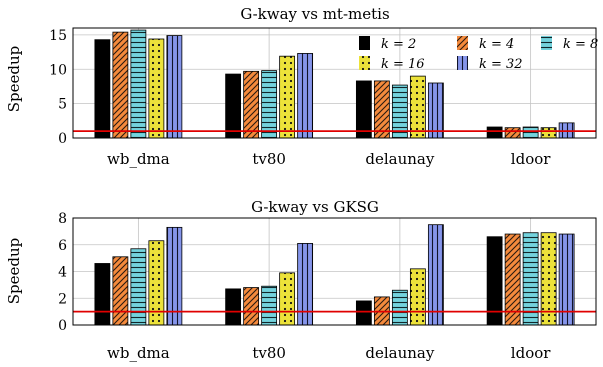  What do you see at coordinates (496, 44) in the screenshot?
I see `legend-label: k = 4` at bounding box center [496, 44].